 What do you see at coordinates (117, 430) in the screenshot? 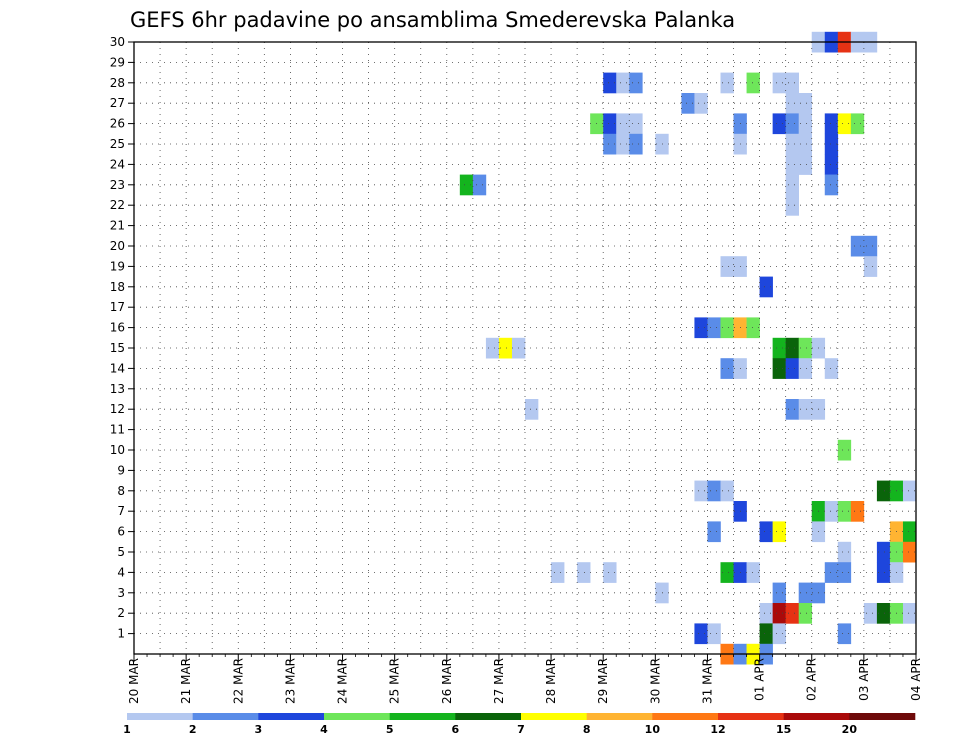
I see `y-tick-label-11: 11` at bounding box center [117, 430].